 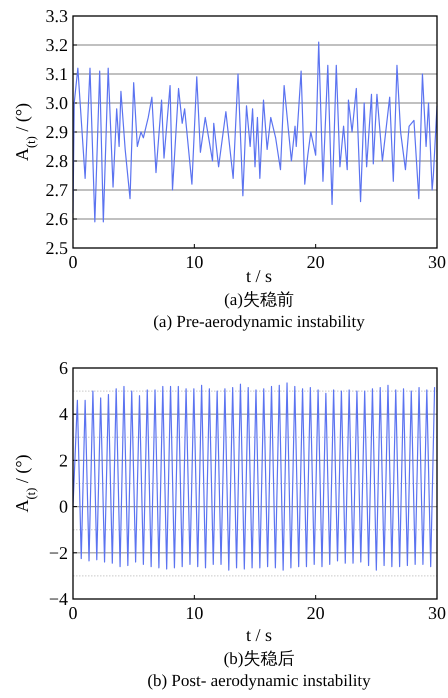 I want to click on y-tick-label: 2.6, so click(x=57, y=219).